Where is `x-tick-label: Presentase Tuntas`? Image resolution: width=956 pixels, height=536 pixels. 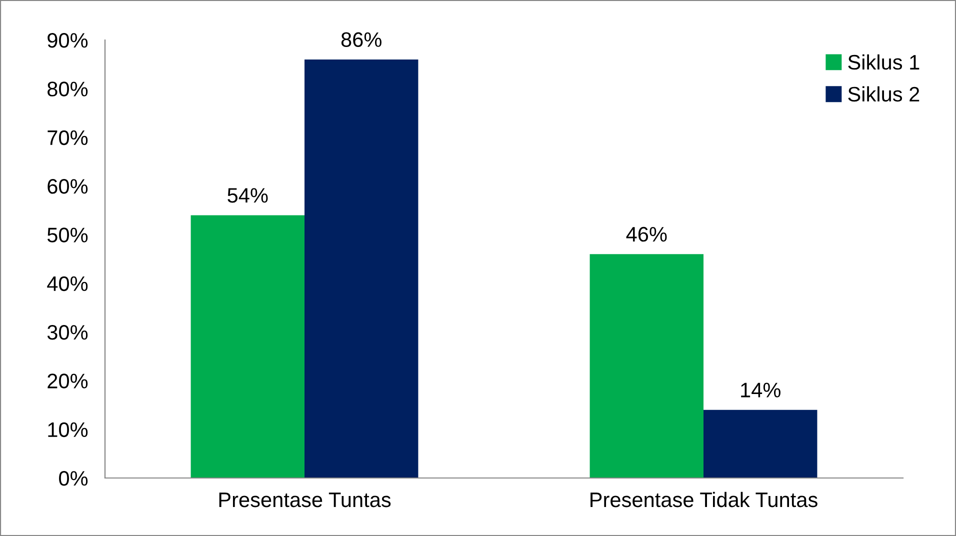 x-tick-label: Presentase Tuntas is located at coordinates (305, 500).